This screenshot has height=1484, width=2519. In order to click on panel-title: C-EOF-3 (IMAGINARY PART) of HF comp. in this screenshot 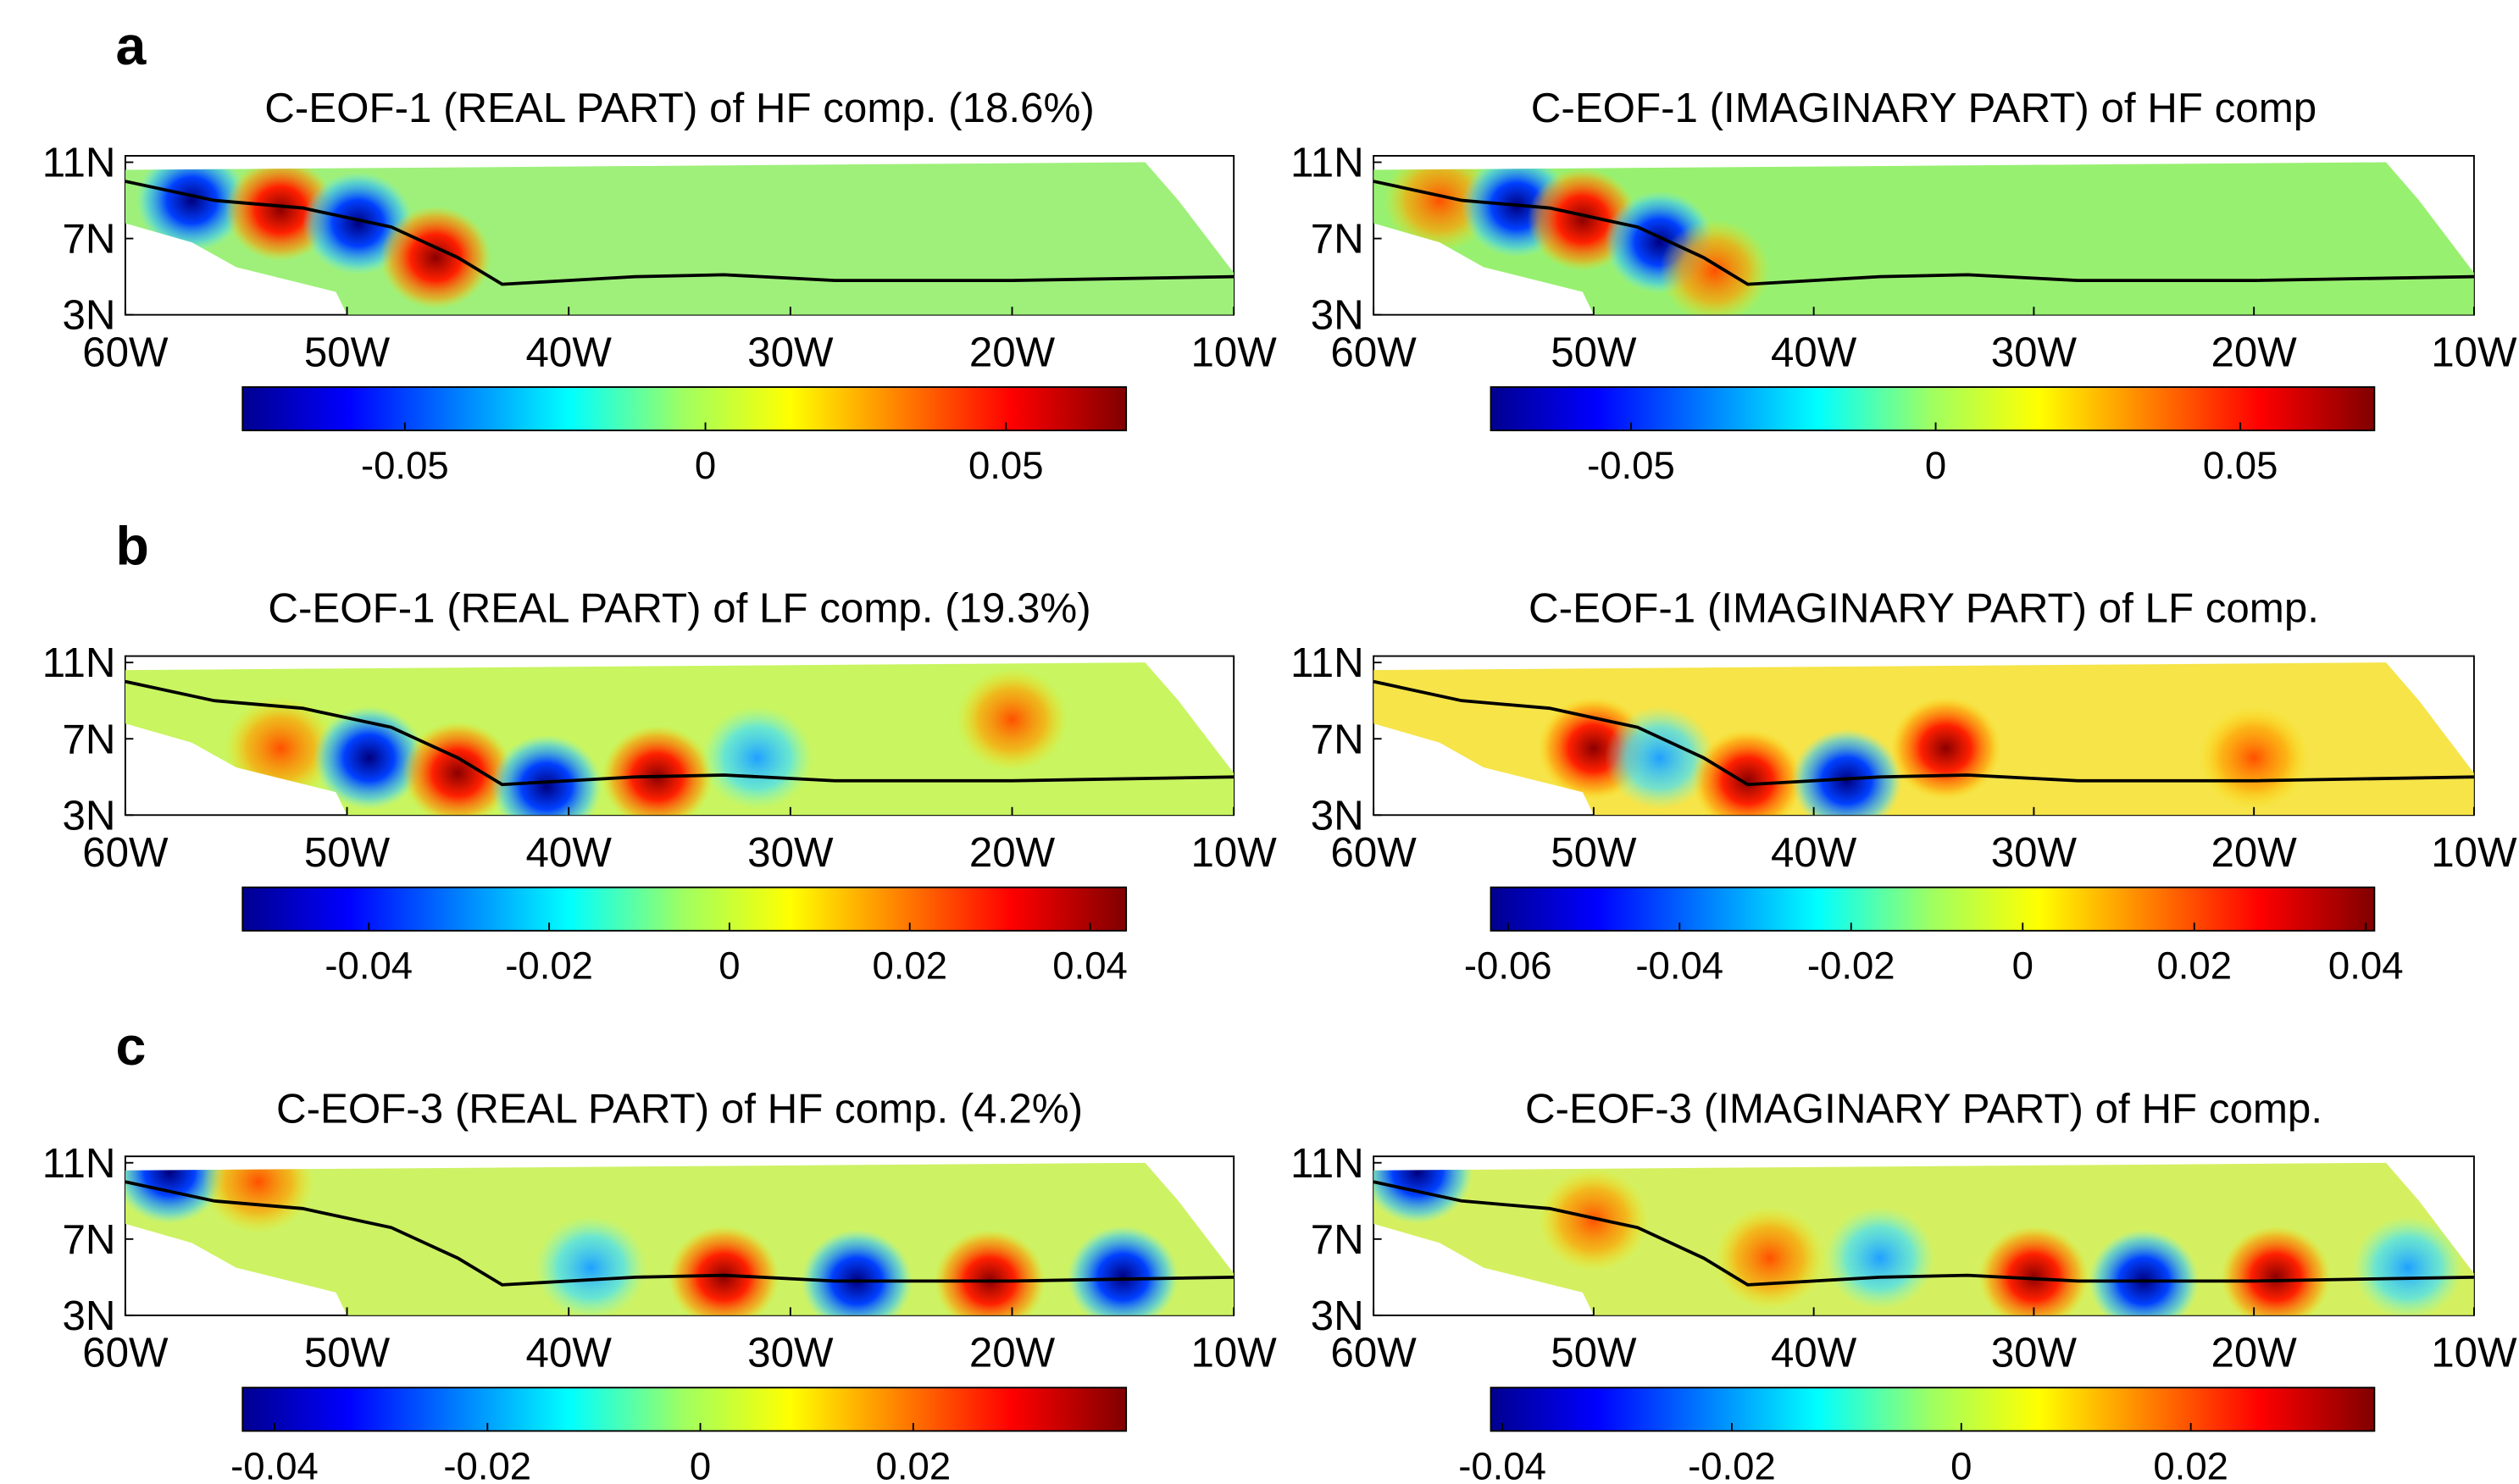, I will do `click(1923, 1108)`.